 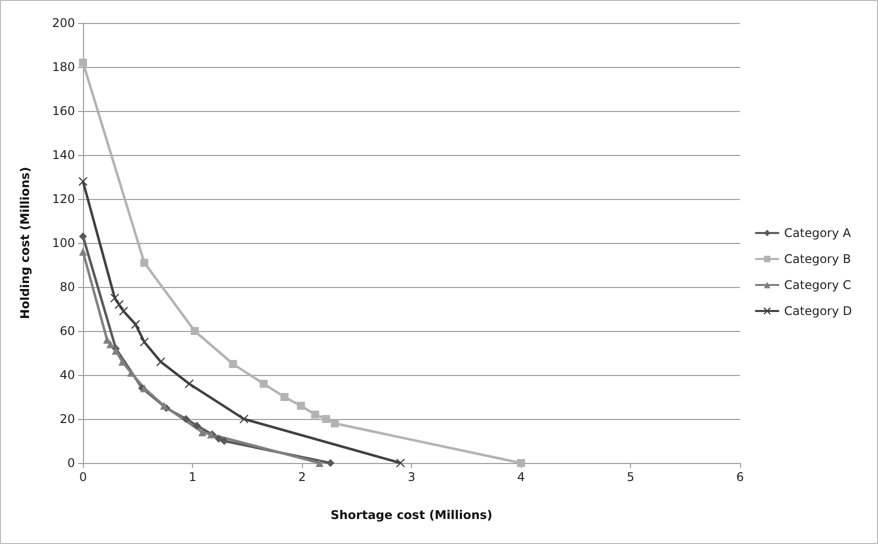 What do you see at coordinates (412, 477) in the screenshot?
I see `x-tick-label: 3` at bounding box center [412, 477].